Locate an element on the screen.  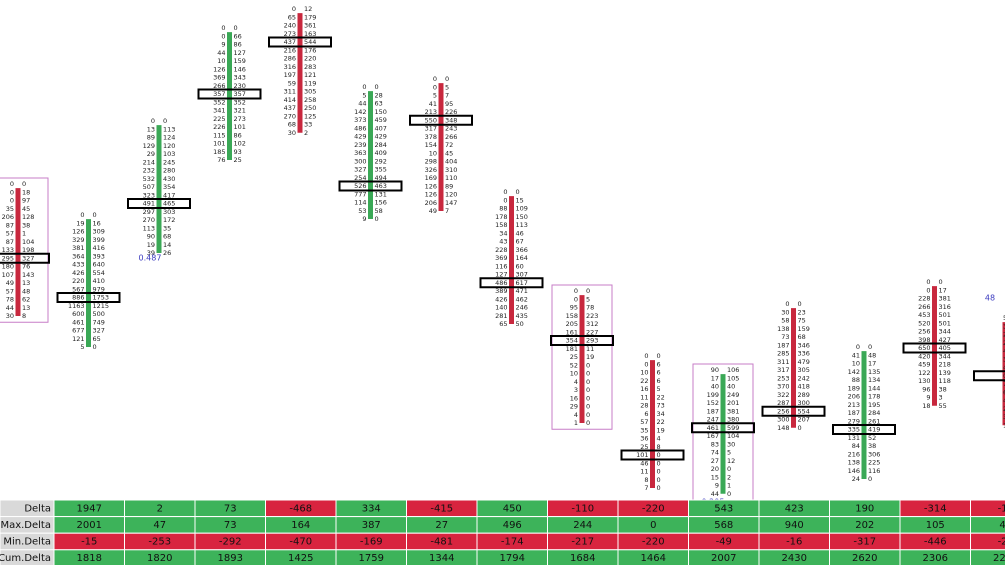
ask-volume: 3 is located at coordinates (941, 398).